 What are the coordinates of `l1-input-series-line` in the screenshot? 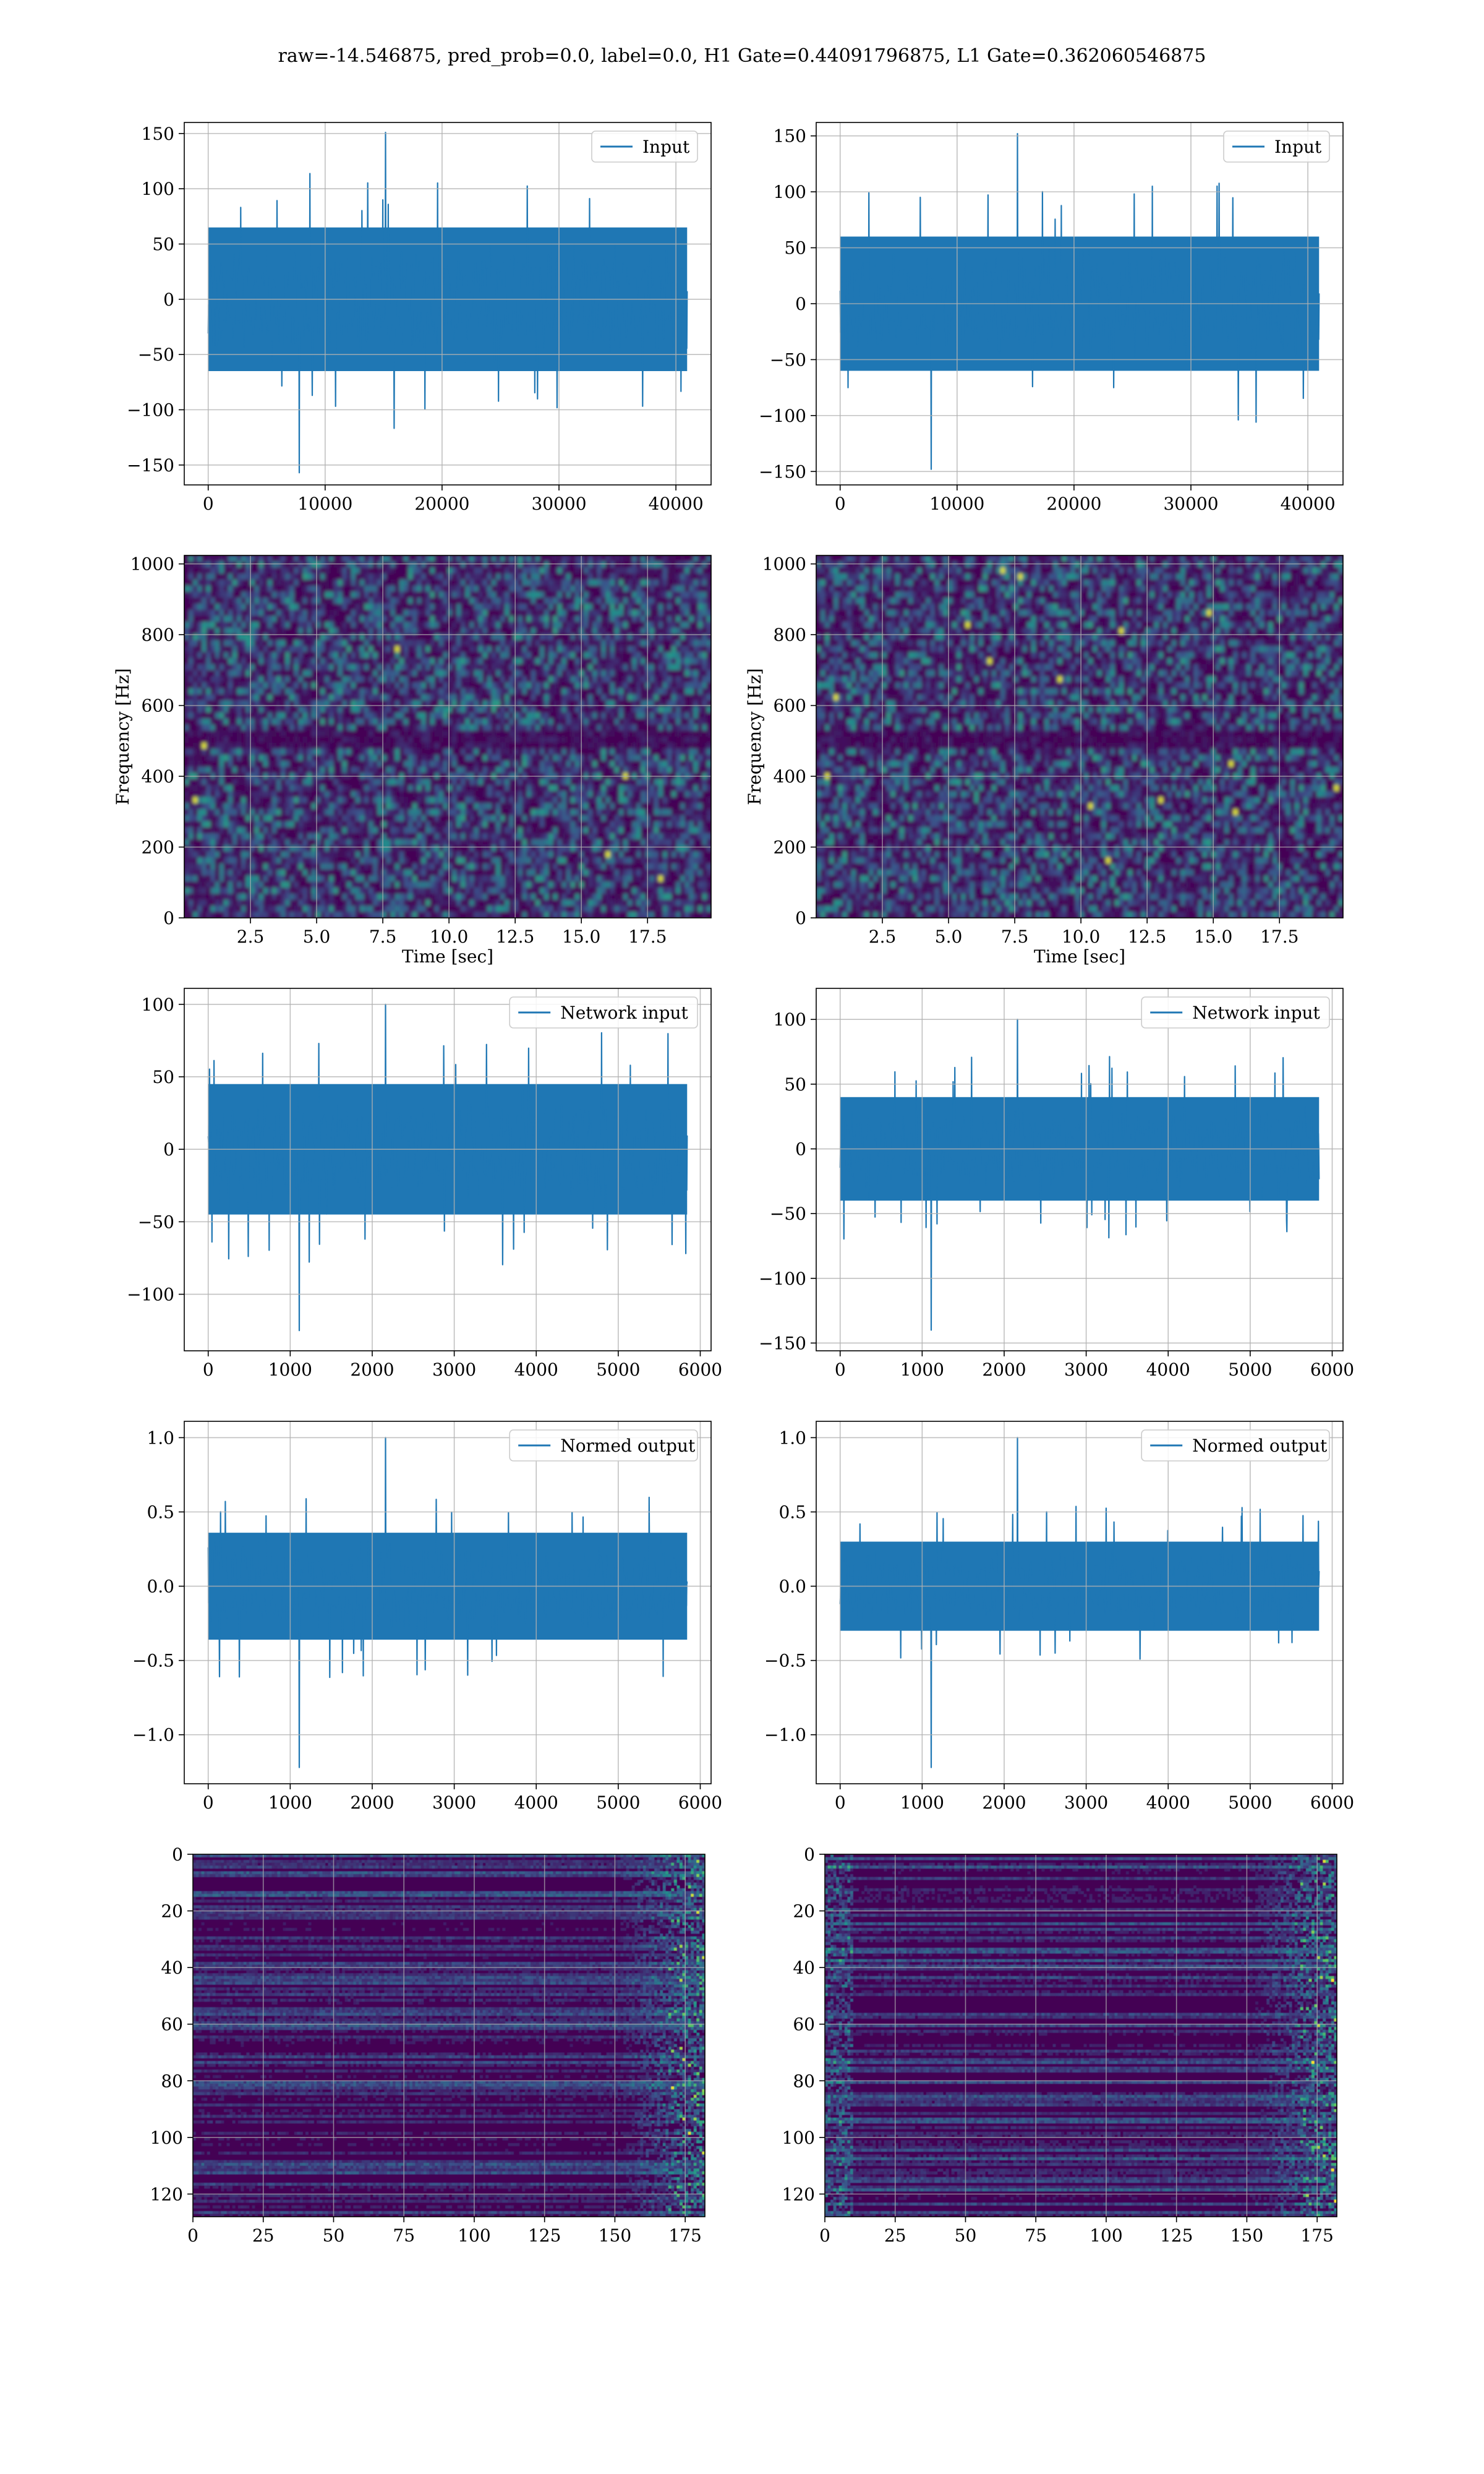 It's located at (1079, 301).